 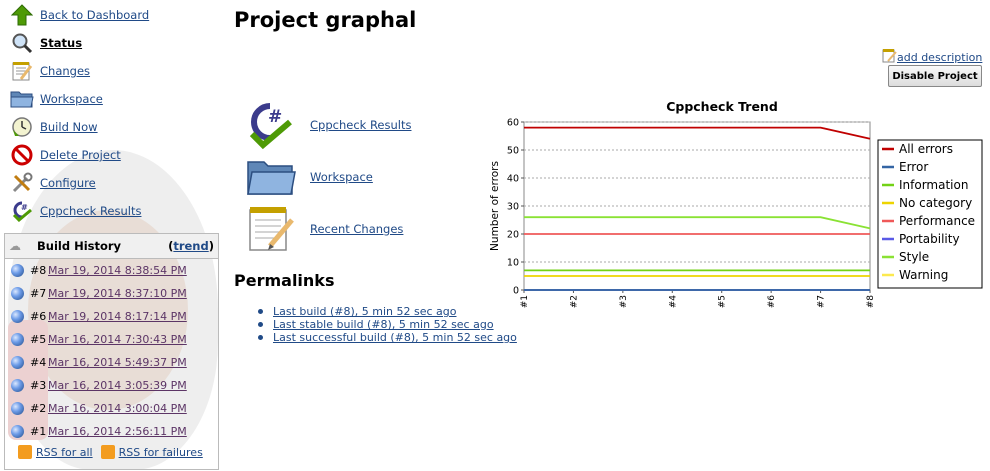 What do you see at coordinates (68, 183) in the screenshot?
I see `task-label: Configure` at bounding box center [68, 183].